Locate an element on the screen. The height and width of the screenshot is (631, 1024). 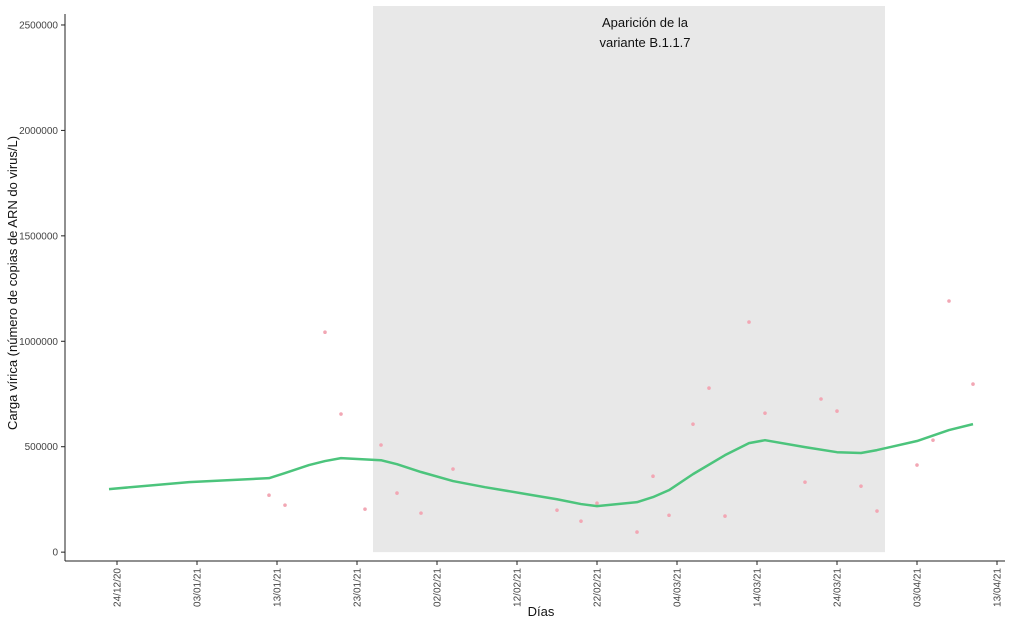
x-tick-label: 22/02/21 is located at coordinates (598, 587).